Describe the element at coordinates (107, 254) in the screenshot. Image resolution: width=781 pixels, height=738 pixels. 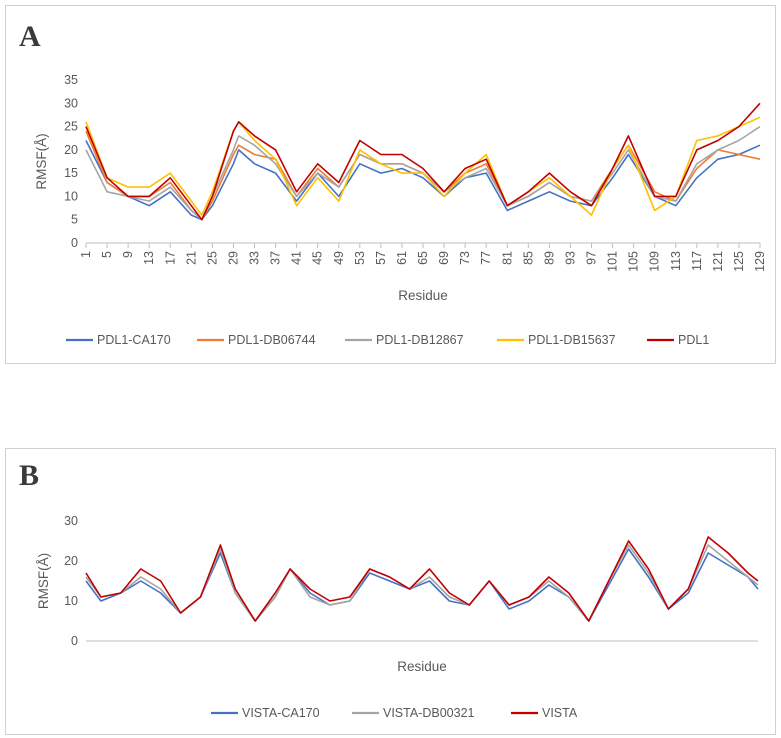
I see `x-tick-label: 5` at that location.